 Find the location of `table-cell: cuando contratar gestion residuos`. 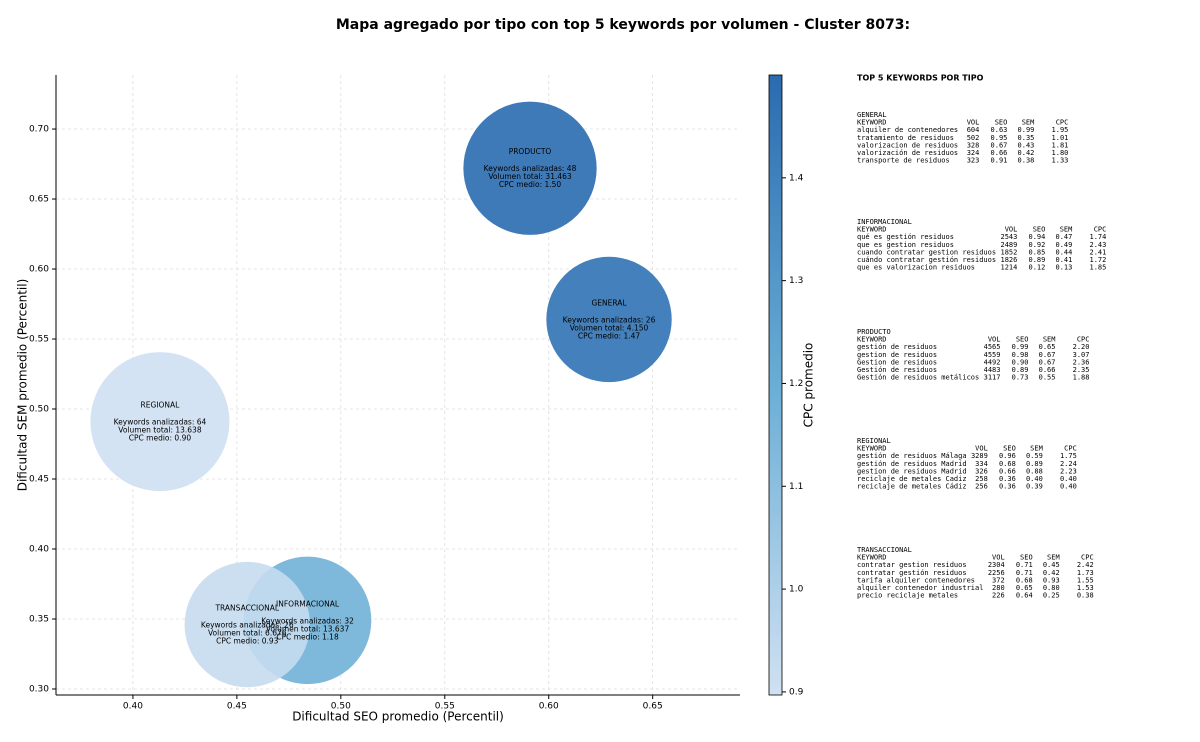

table-cell: cuando contratar gestion residuos is located at coordinates (926, 252).